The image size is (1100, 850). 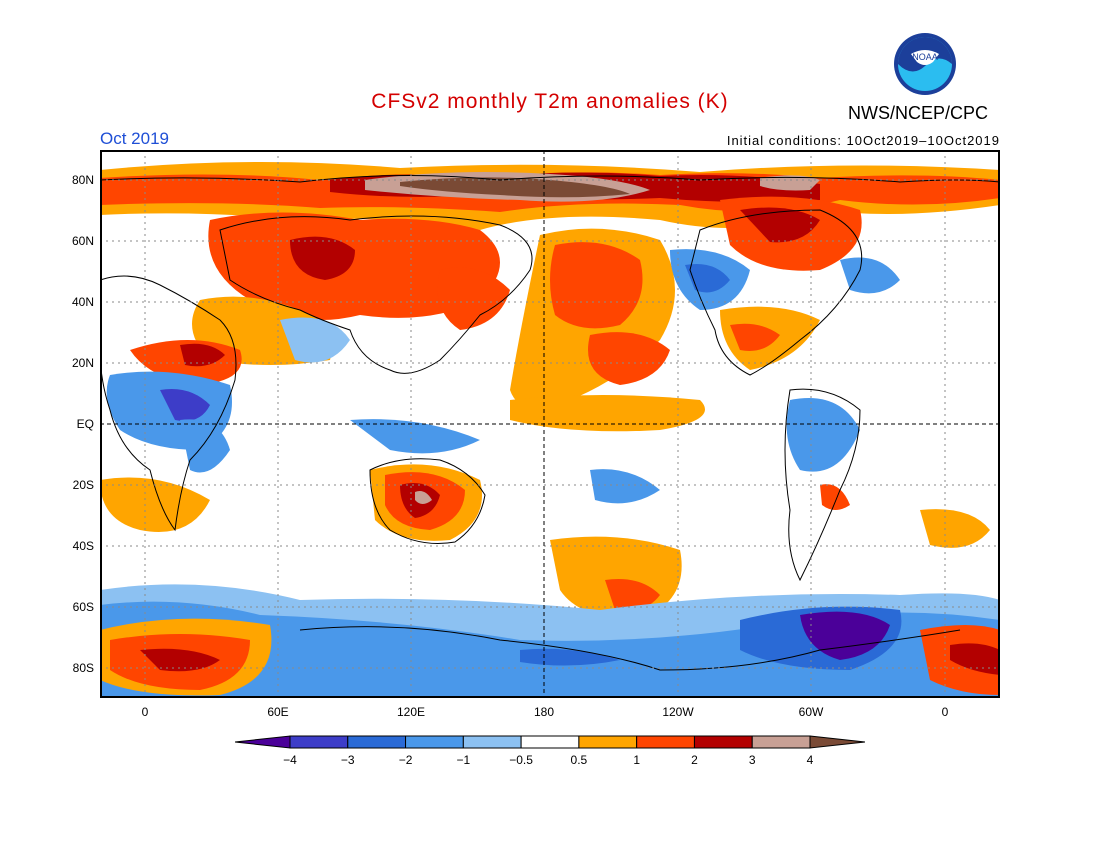 What do you see at coordinates (945, 712) in the screenshot?
I see `lon-label-0-right: 0` at bounding box center [945, 712].